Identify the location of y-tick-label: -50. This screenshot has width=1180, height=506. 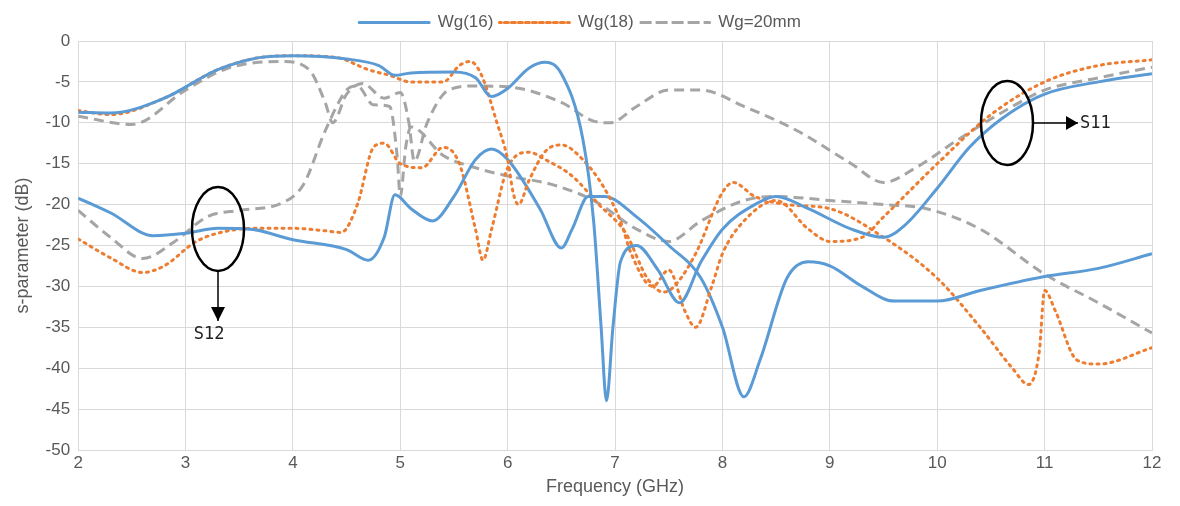
(58, 449).